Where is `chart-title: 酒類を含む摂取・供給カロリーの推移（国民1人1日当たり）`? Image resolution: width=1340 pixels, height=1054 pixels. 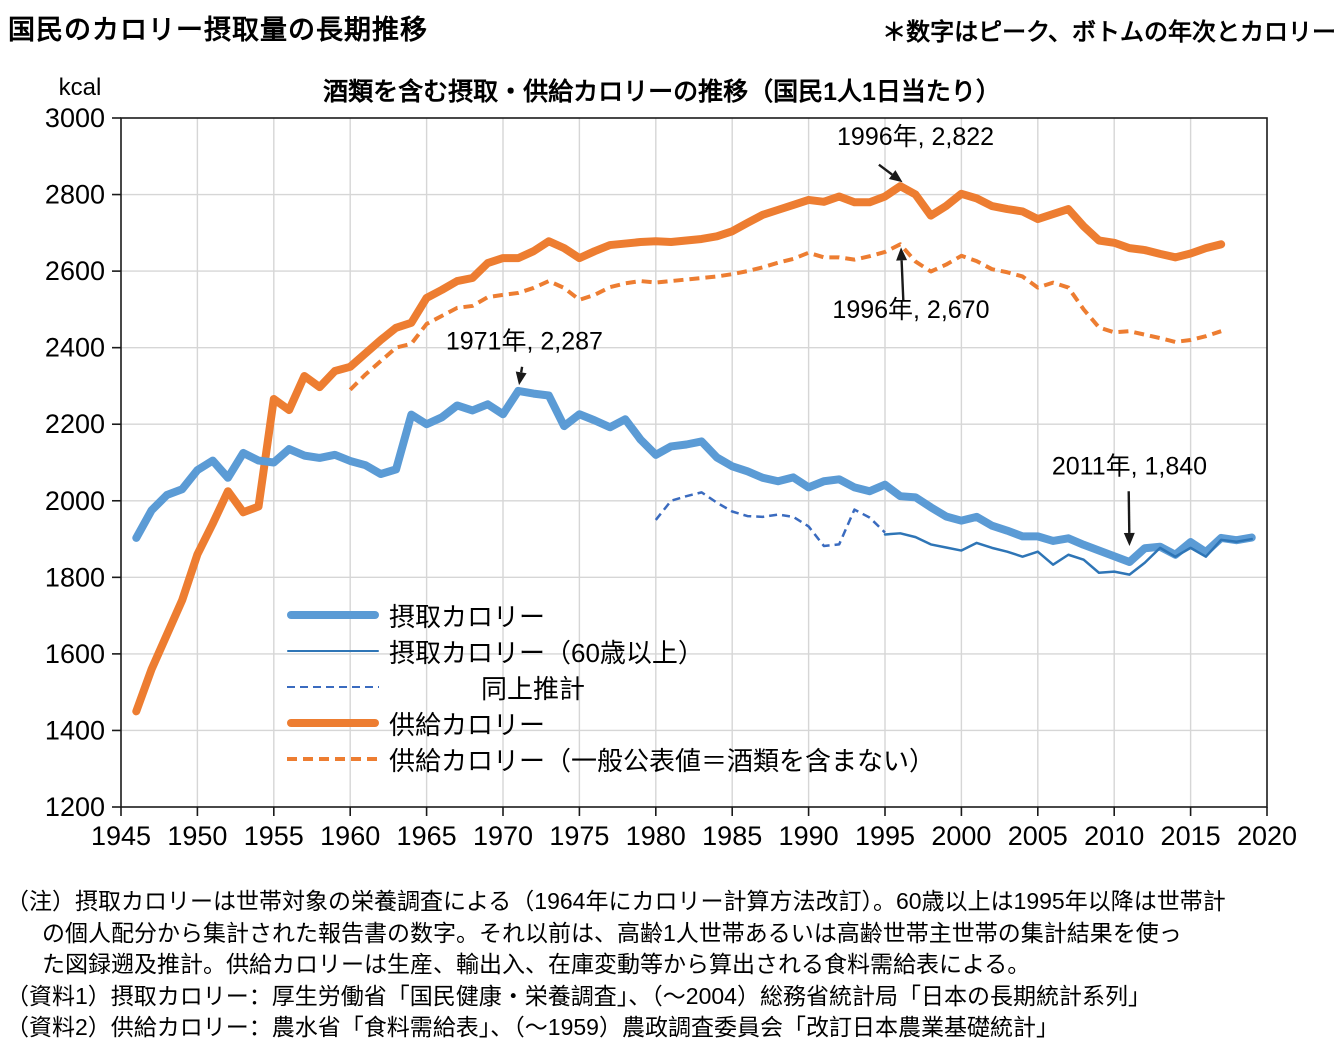 chart-title: 酒類を含む摂取・供給カロリーの推移（国民1人1日当たり） is located at coordinates (662, 92).